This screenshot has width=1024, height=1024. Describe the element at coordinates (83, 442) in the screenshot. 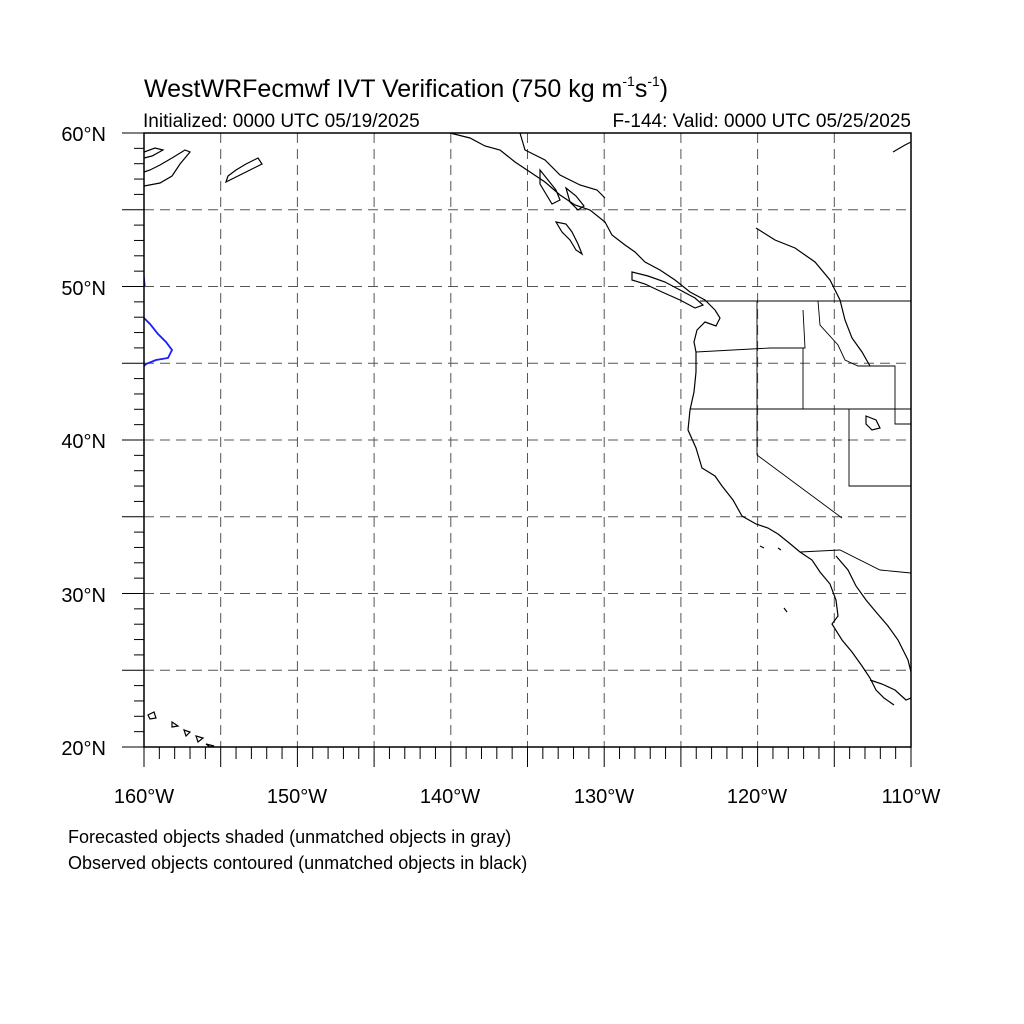

I see `lat-label-40: 40°N` at that location.